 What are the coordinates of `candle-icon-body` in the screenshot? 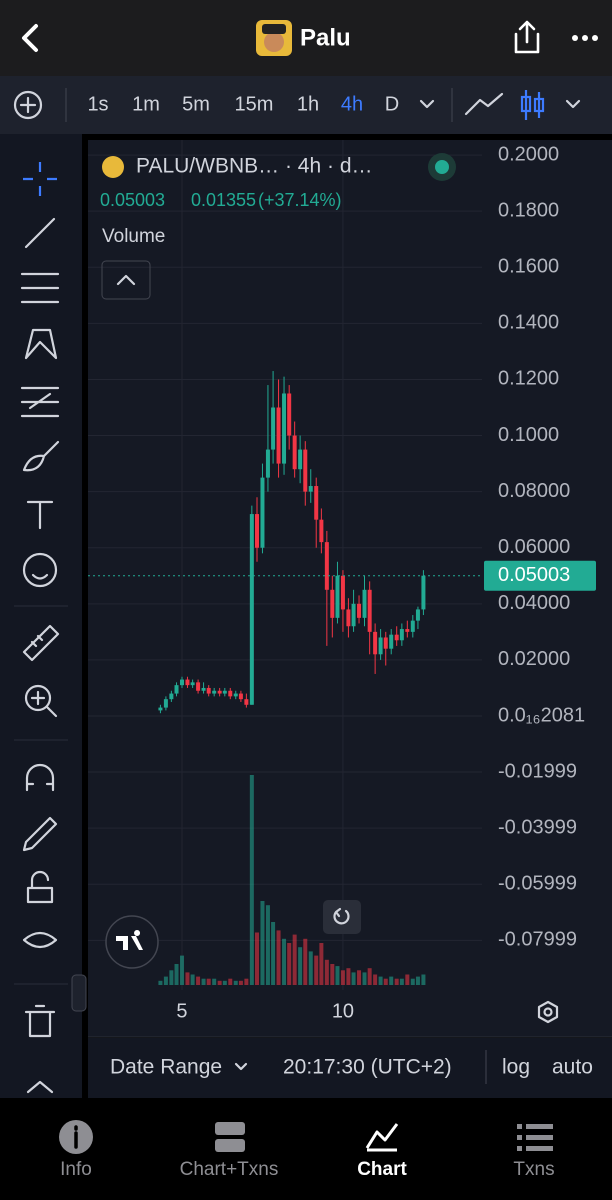 It's located at (539, 105).